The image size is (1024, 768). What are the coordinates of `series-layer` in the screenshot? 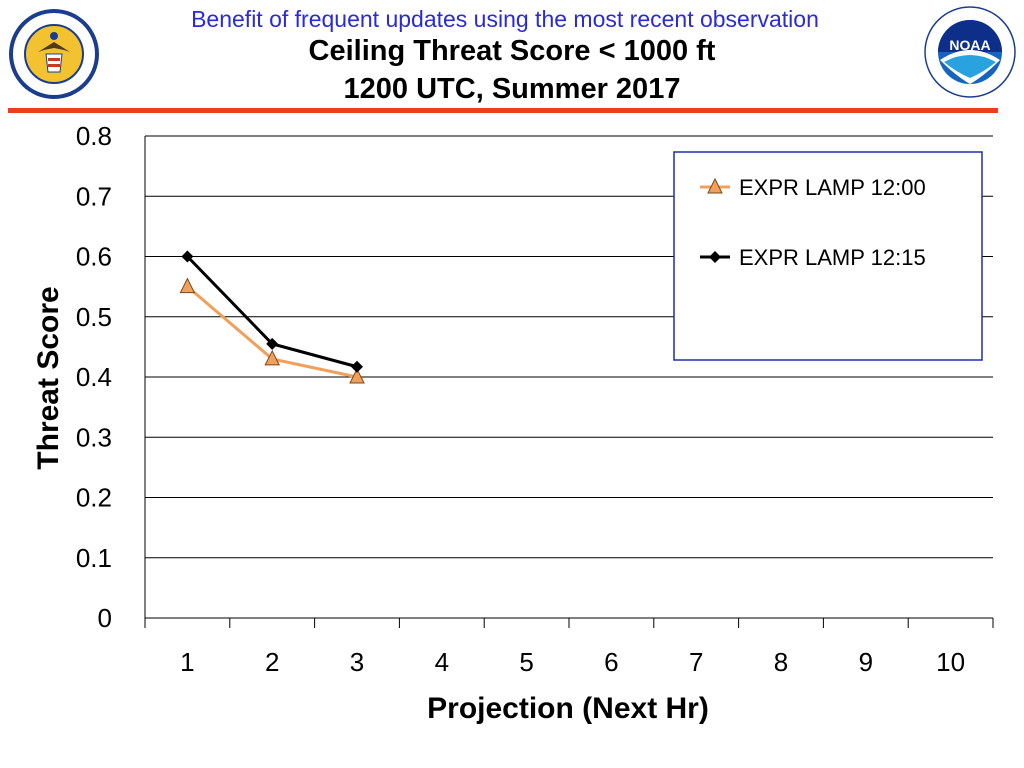 It's located at (272, 317).